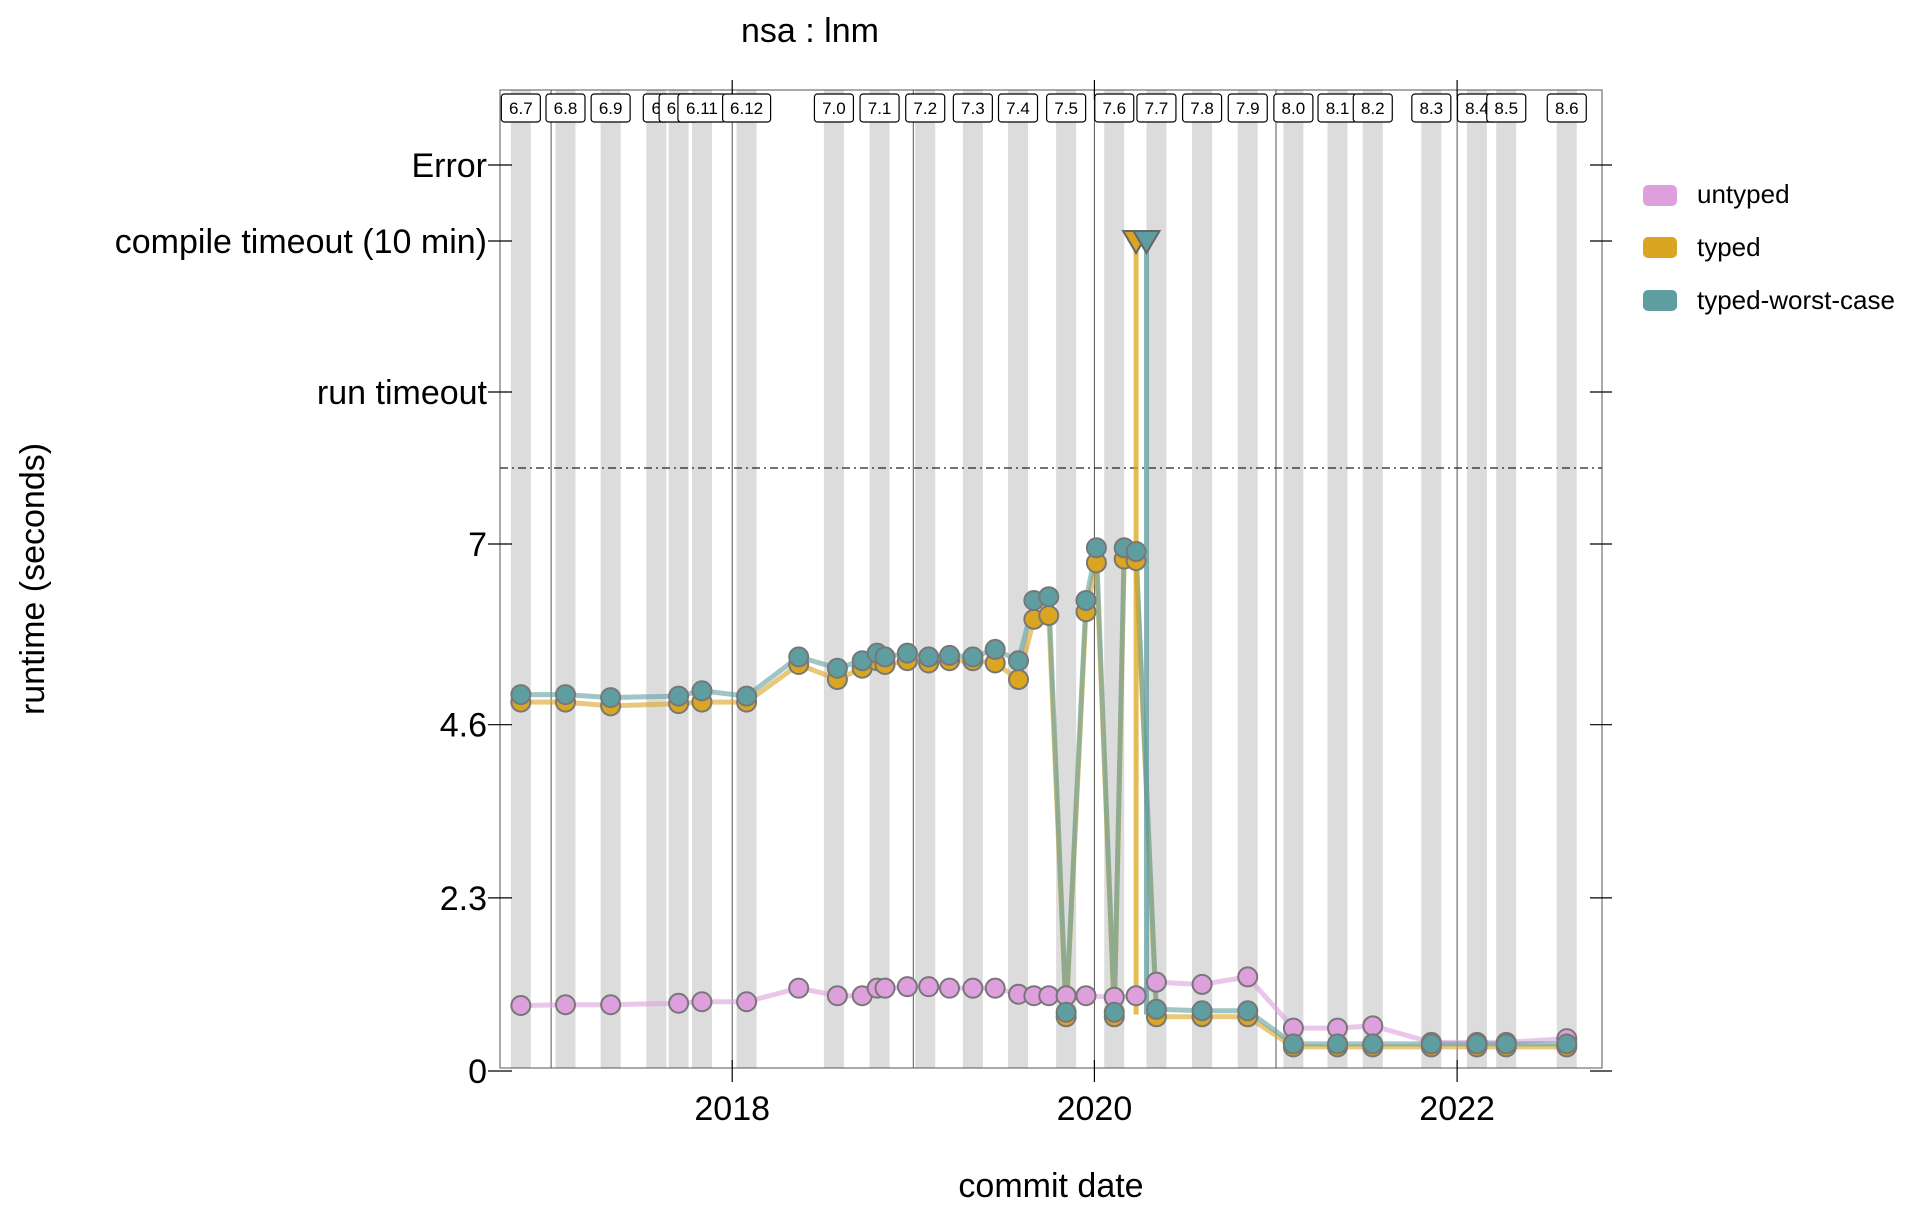  Describe the element at coordinates (477, 1072) in the screenshot. I see `y-tick-label: 0` at that location.